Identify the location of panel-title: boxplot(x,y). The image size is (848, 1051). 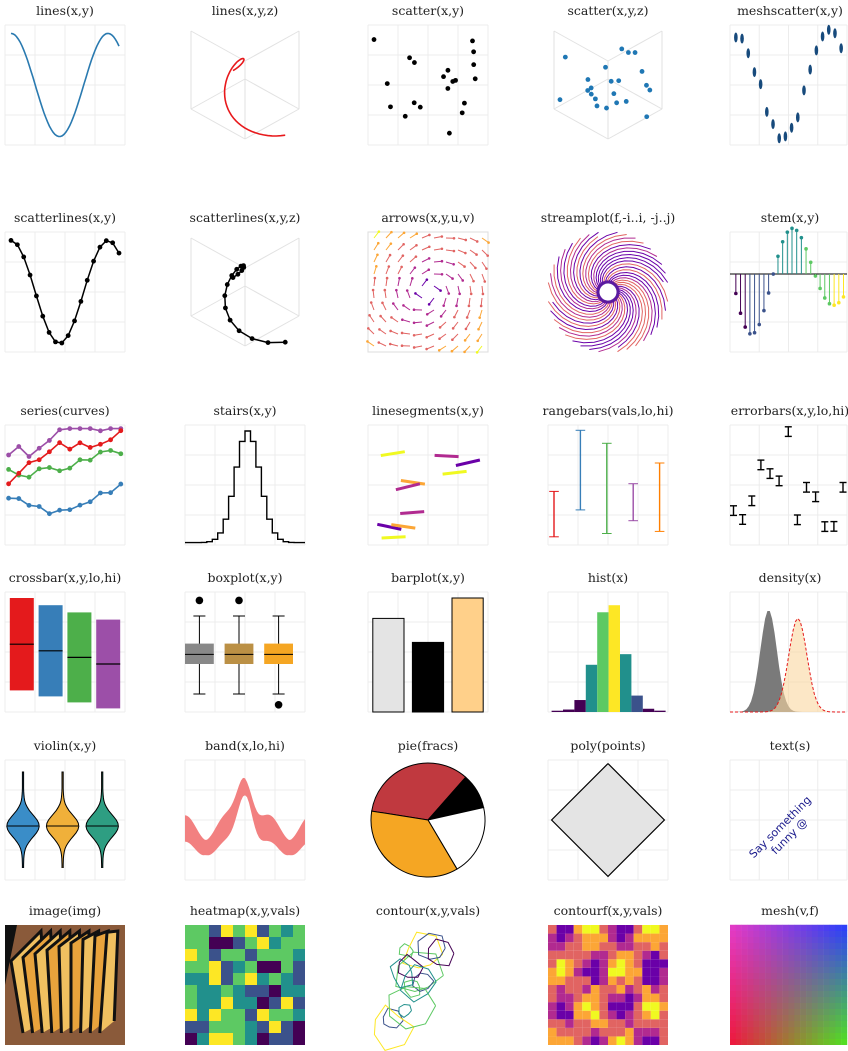
(245, 577).